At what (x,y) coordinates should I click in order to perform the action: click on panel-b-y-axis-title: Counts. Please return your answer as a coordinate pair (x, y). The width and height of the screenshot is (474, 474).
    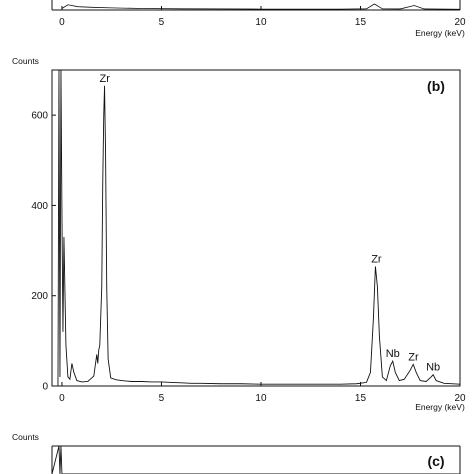
    Looking at the image, I should click on (25, 61).